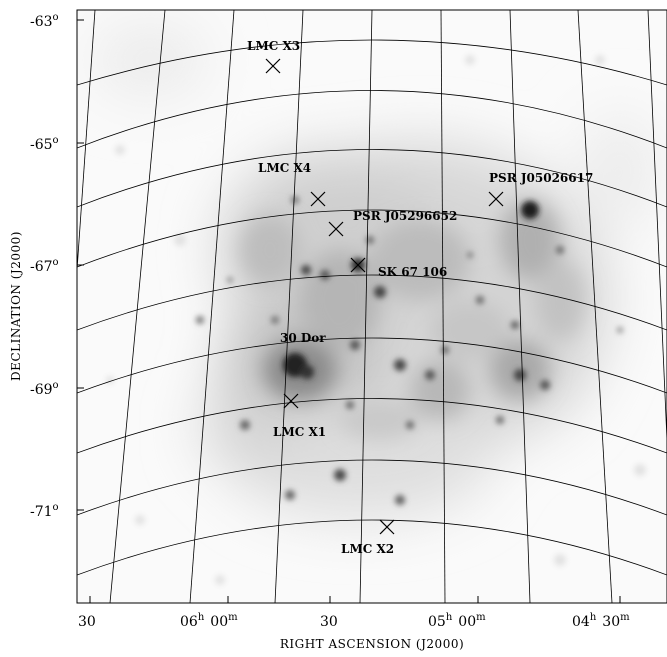 This screenshot has width=667, height=657. What do you see at coordinates (457, 621) in the screenshot?
I see `ra-tick-label: 05h 00m` at bounding box center [457, 621].